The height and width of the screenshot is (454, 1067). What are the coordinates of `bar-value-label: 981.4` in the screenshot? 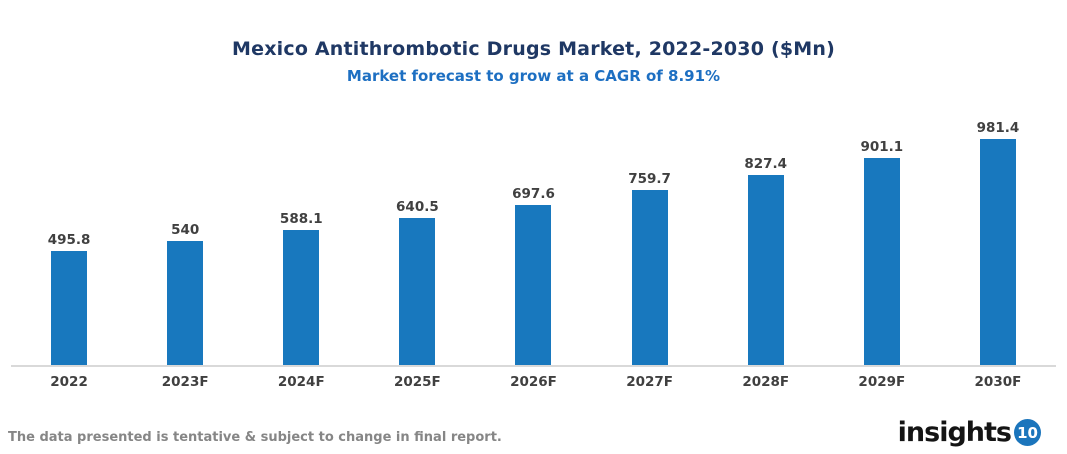 It's located at (998, 128).